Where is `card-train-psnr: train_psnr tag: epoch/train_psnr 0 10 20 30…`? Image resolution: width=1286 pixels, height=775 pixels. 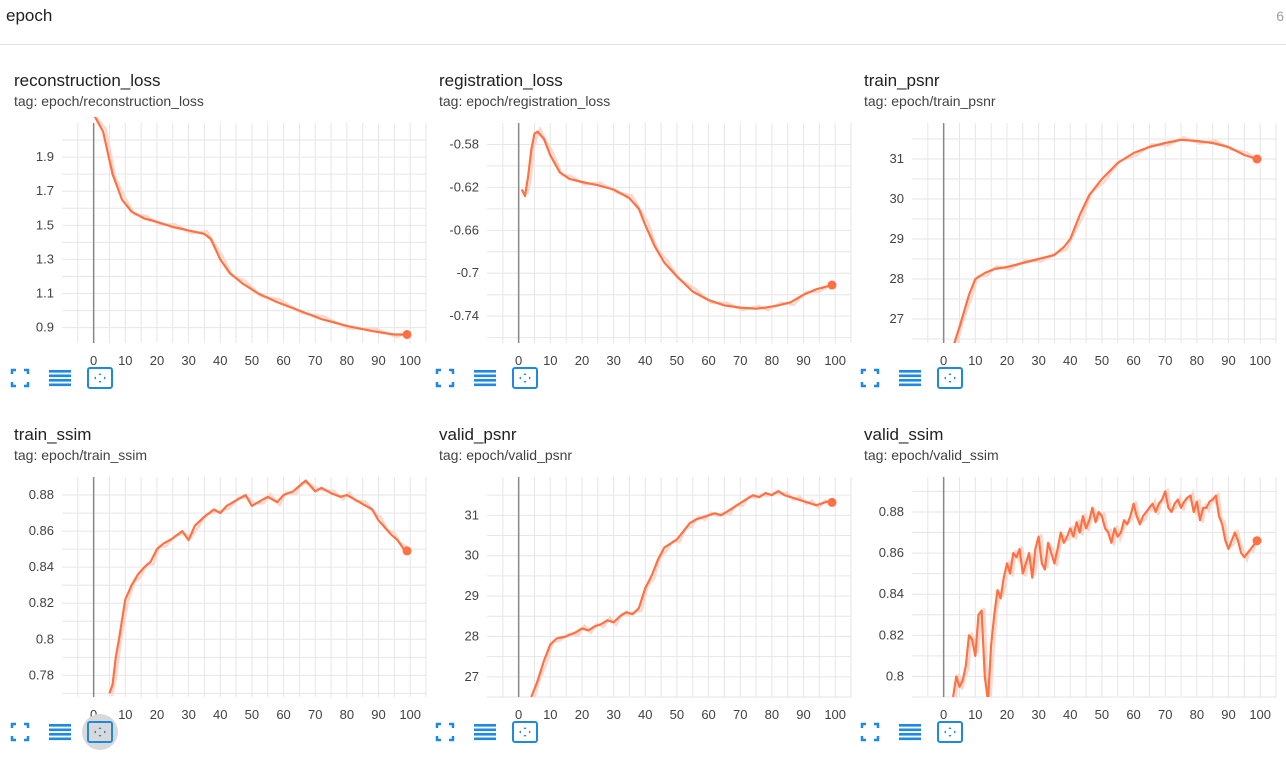
card-train-psnr: train_psnr tag: epoch/train_psnr 0 10 20 30… is located at coordinates (1072, 246).